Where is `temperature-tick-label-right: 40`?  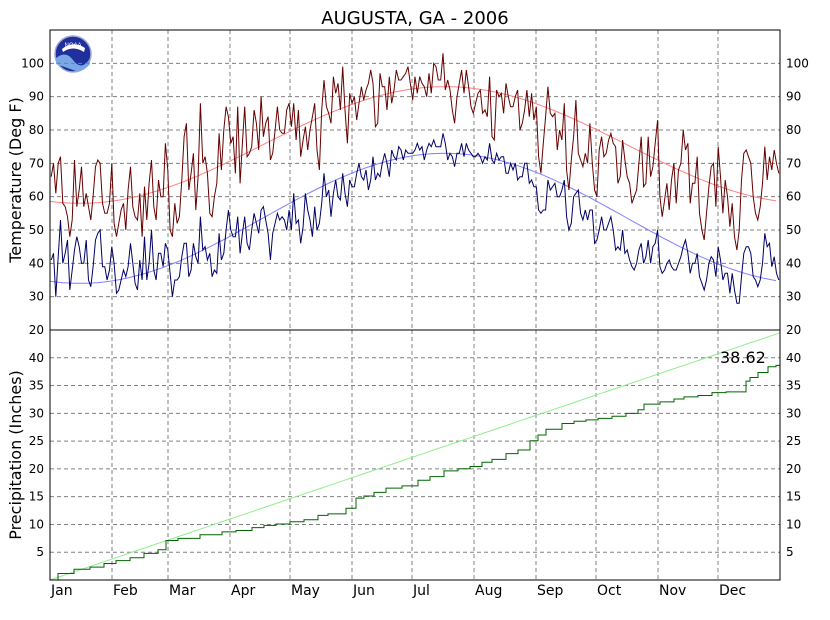
temperature-tick-label-right: 40 is located at coordinates (793, 263).